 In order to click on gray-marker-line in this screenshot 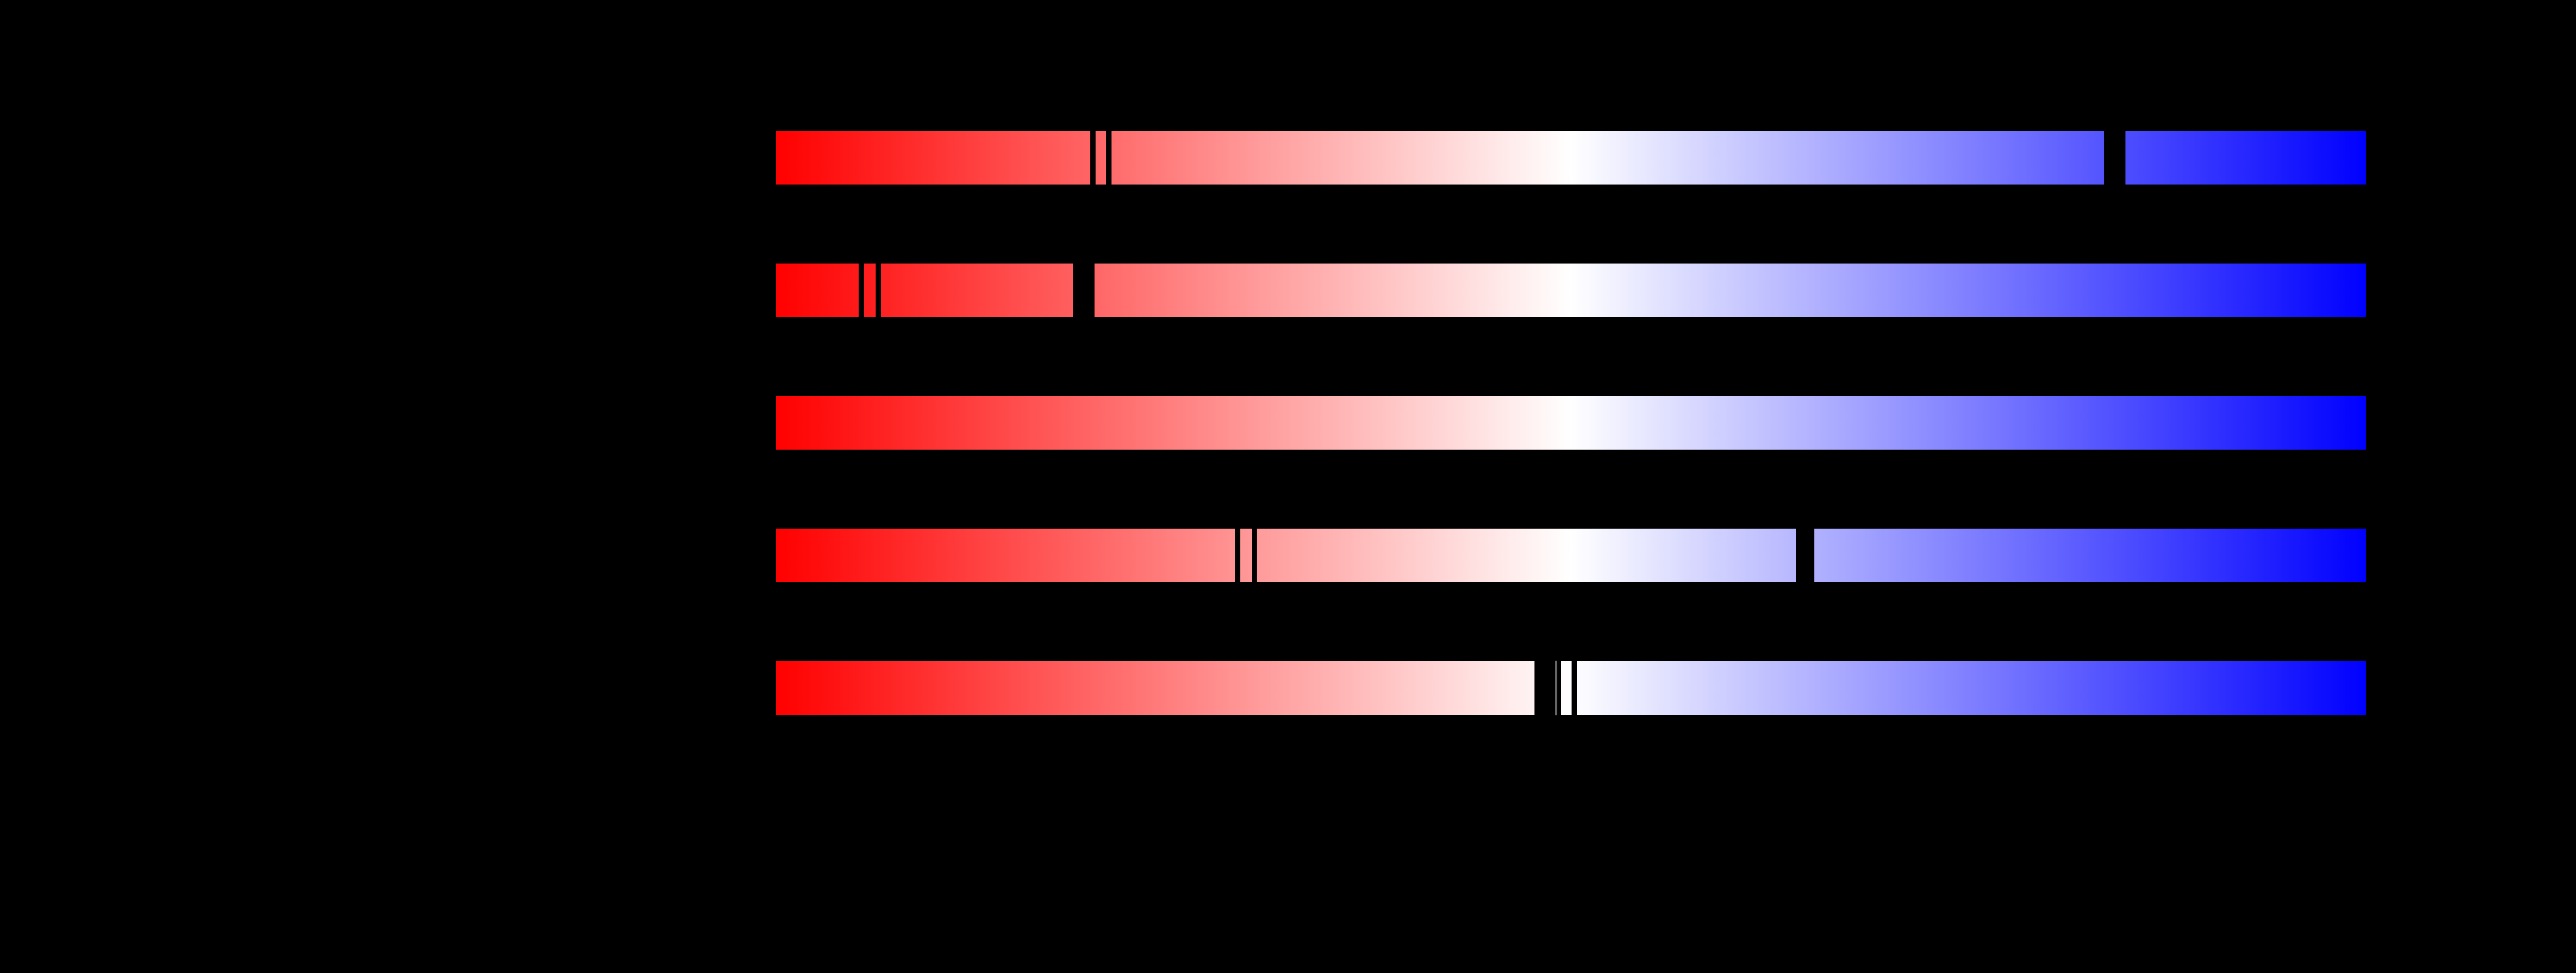, I will do `click(1556, 688)`.